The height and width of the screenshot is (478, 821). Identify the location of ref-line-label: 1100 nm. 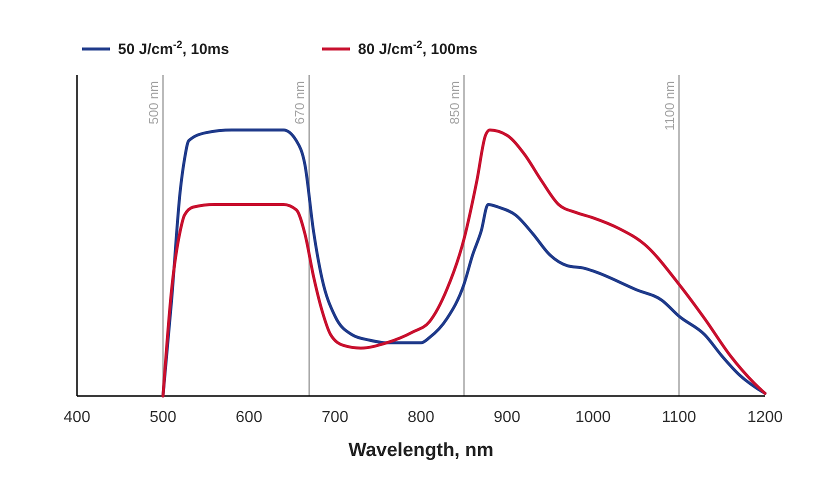
(669, 106).